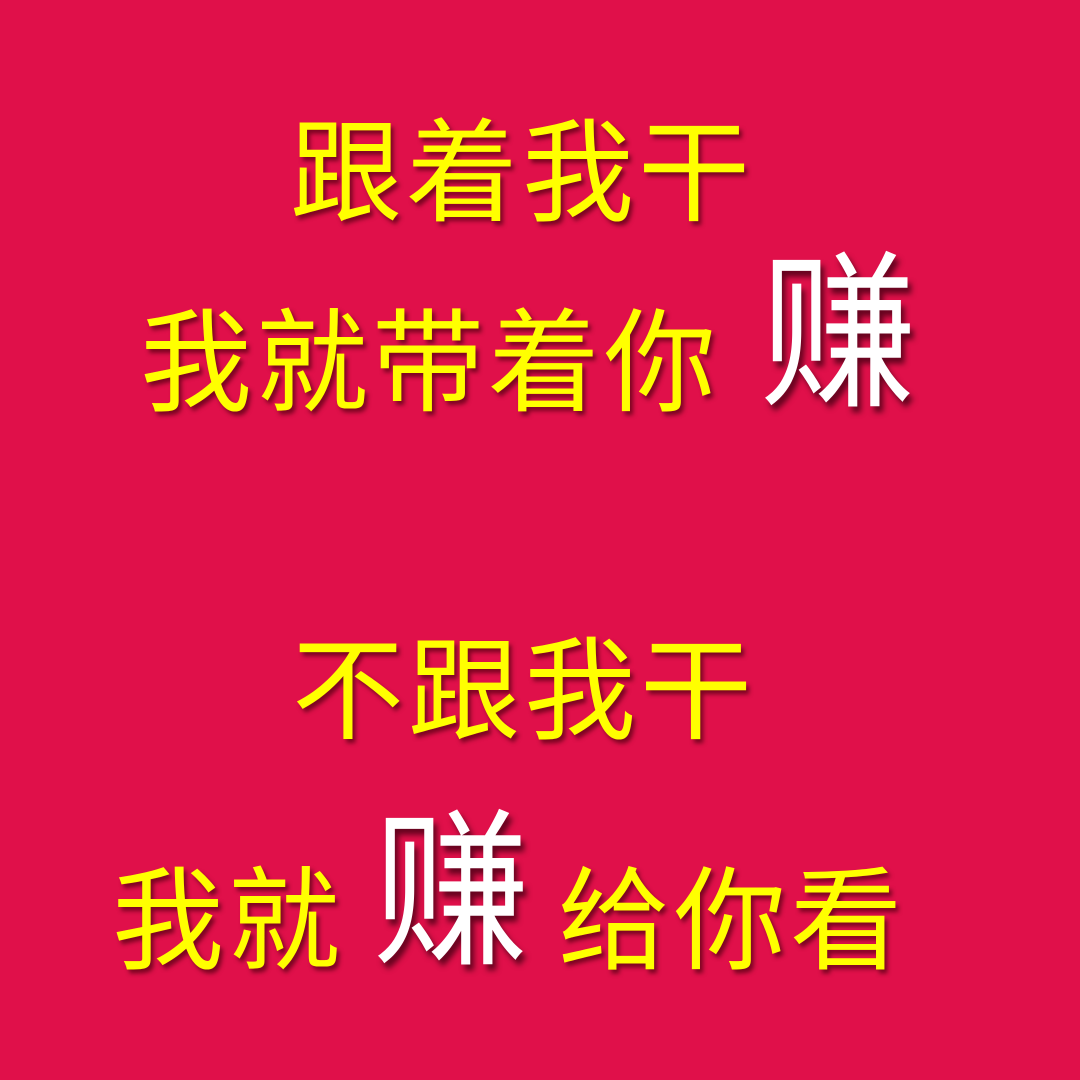 Image resolution: width=1080 pixels, height=1080 pixels. Describe the element at coordinates (453, 893) in the screenshot. I see `earn-highlight-2: 赚` at that location.